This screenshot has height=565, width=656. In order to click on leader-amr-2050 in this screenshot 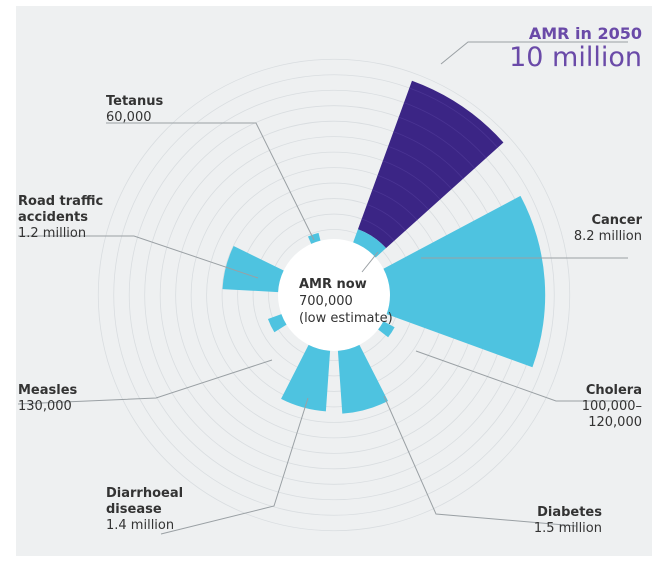, I will do `click(534, 53)`.